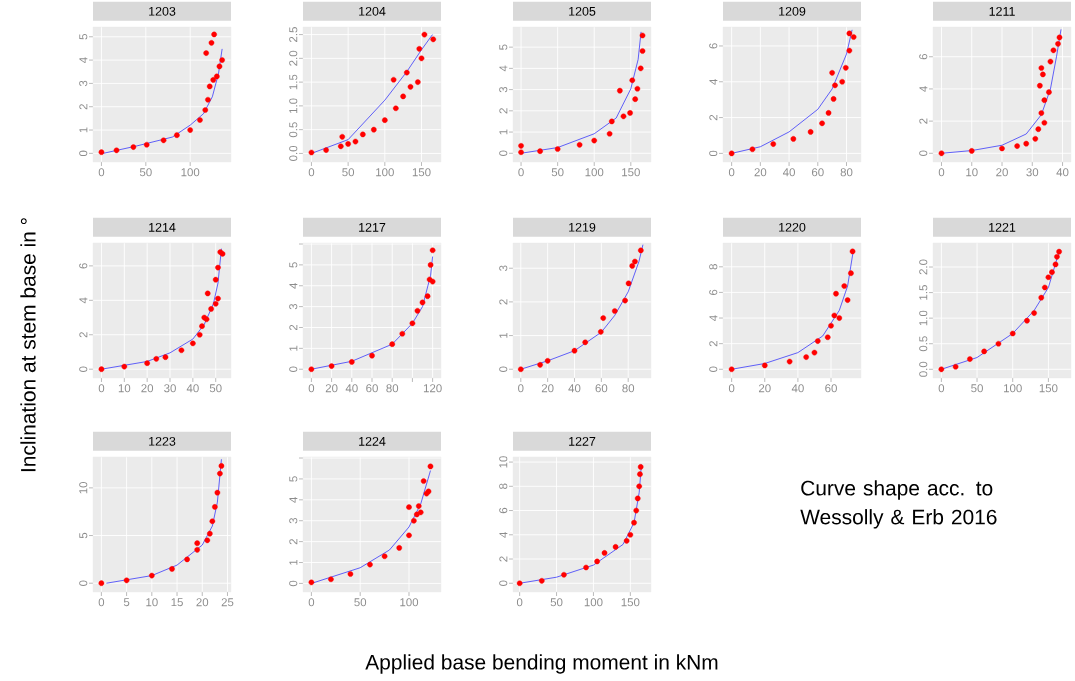  What do you see at coordinates (582, 11) in the screenshot?
I see `chart-title: 1205` at bounding box center [582, 11].